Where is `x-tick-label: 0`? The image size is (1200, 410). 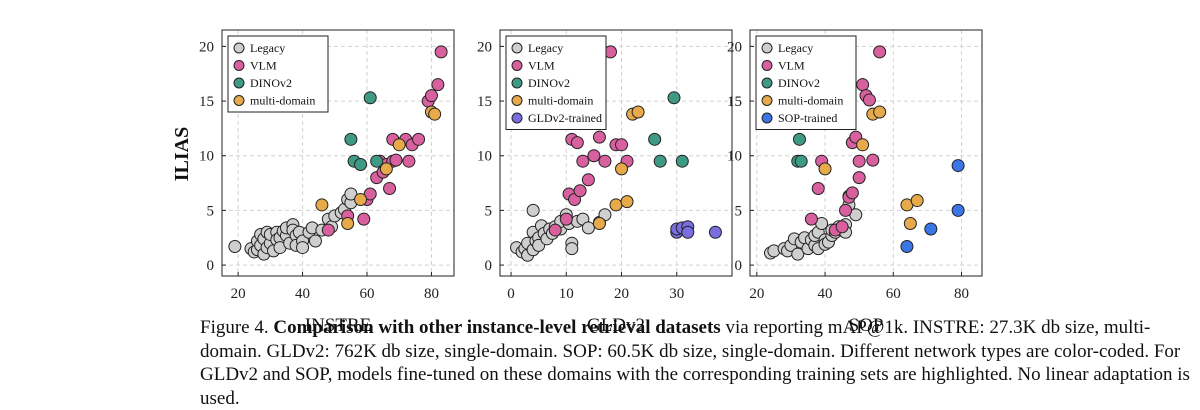 x-tick-label: 0 is located at coordinates (511, 294).